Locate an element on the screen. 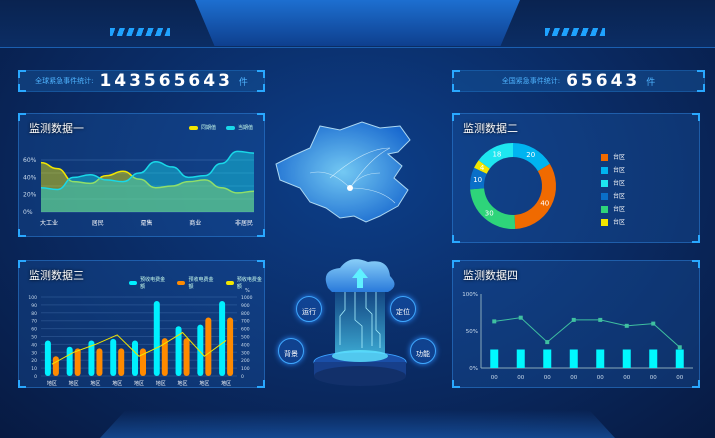  slice-label: 30 is located at coordinates (489, 214).